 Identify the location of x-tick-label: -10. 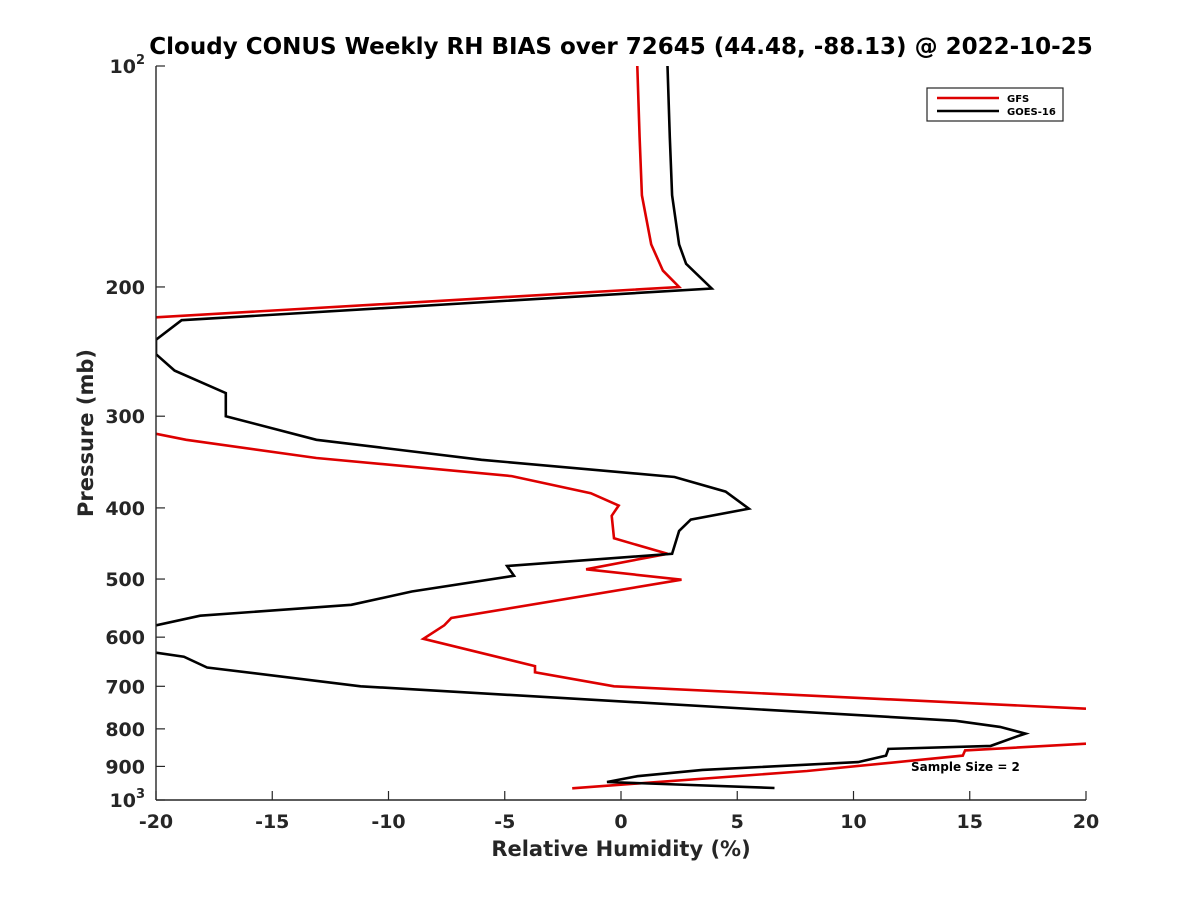
(388, 822).